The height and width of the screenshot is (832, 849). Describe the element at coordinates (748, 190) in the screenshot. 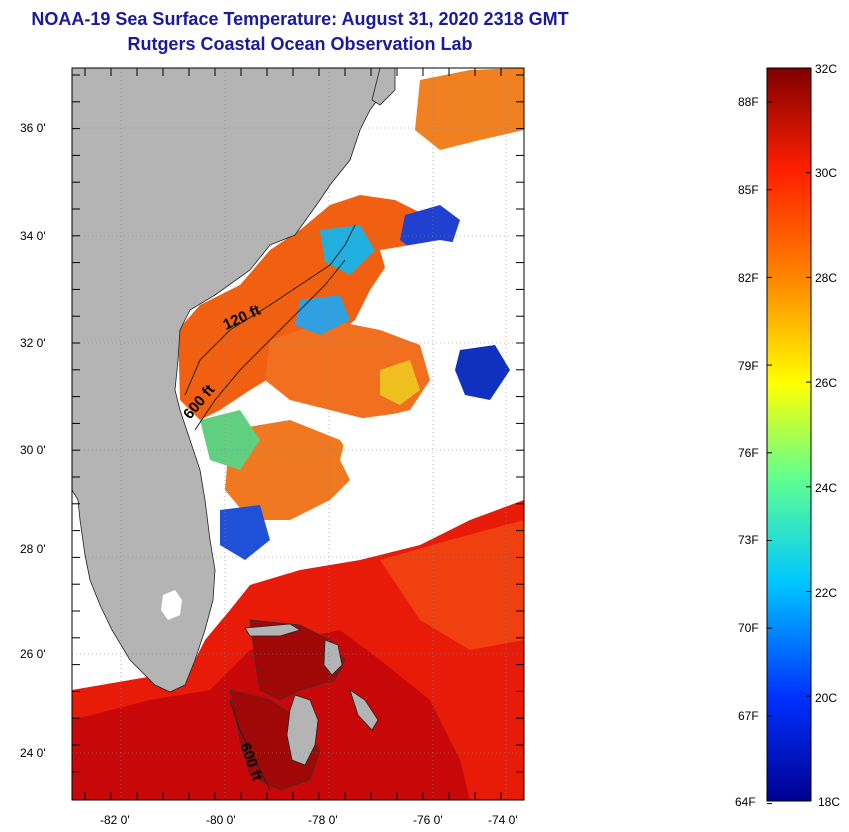

I see `cb-label-85f: 85F` at that location.